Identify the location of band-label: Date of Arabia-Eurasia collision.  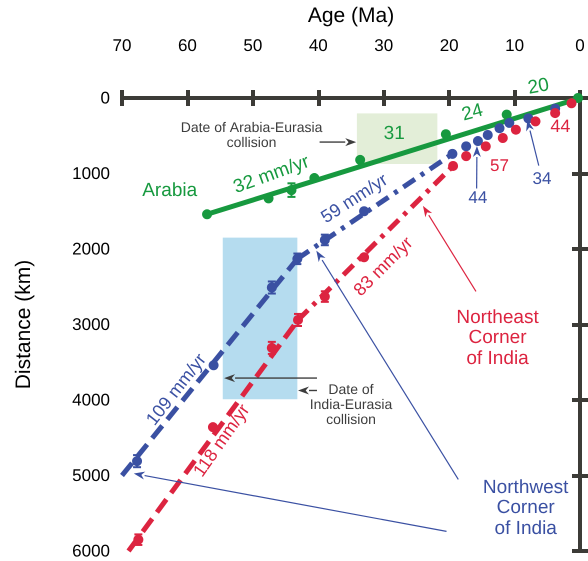
(251, 134).